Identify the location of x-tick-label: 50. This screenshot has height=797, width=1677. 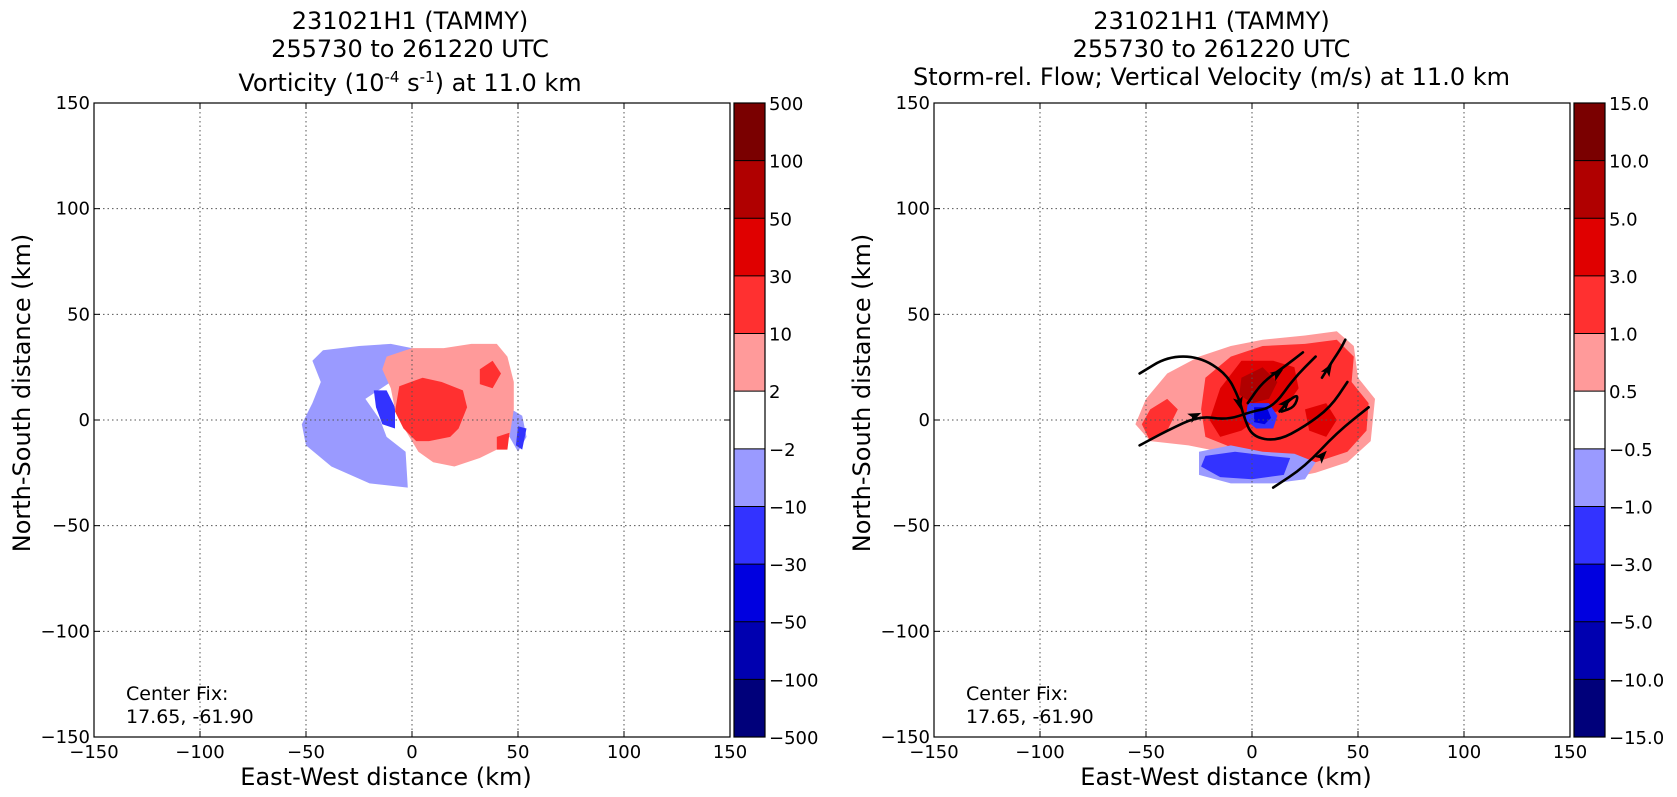
(518, 752).